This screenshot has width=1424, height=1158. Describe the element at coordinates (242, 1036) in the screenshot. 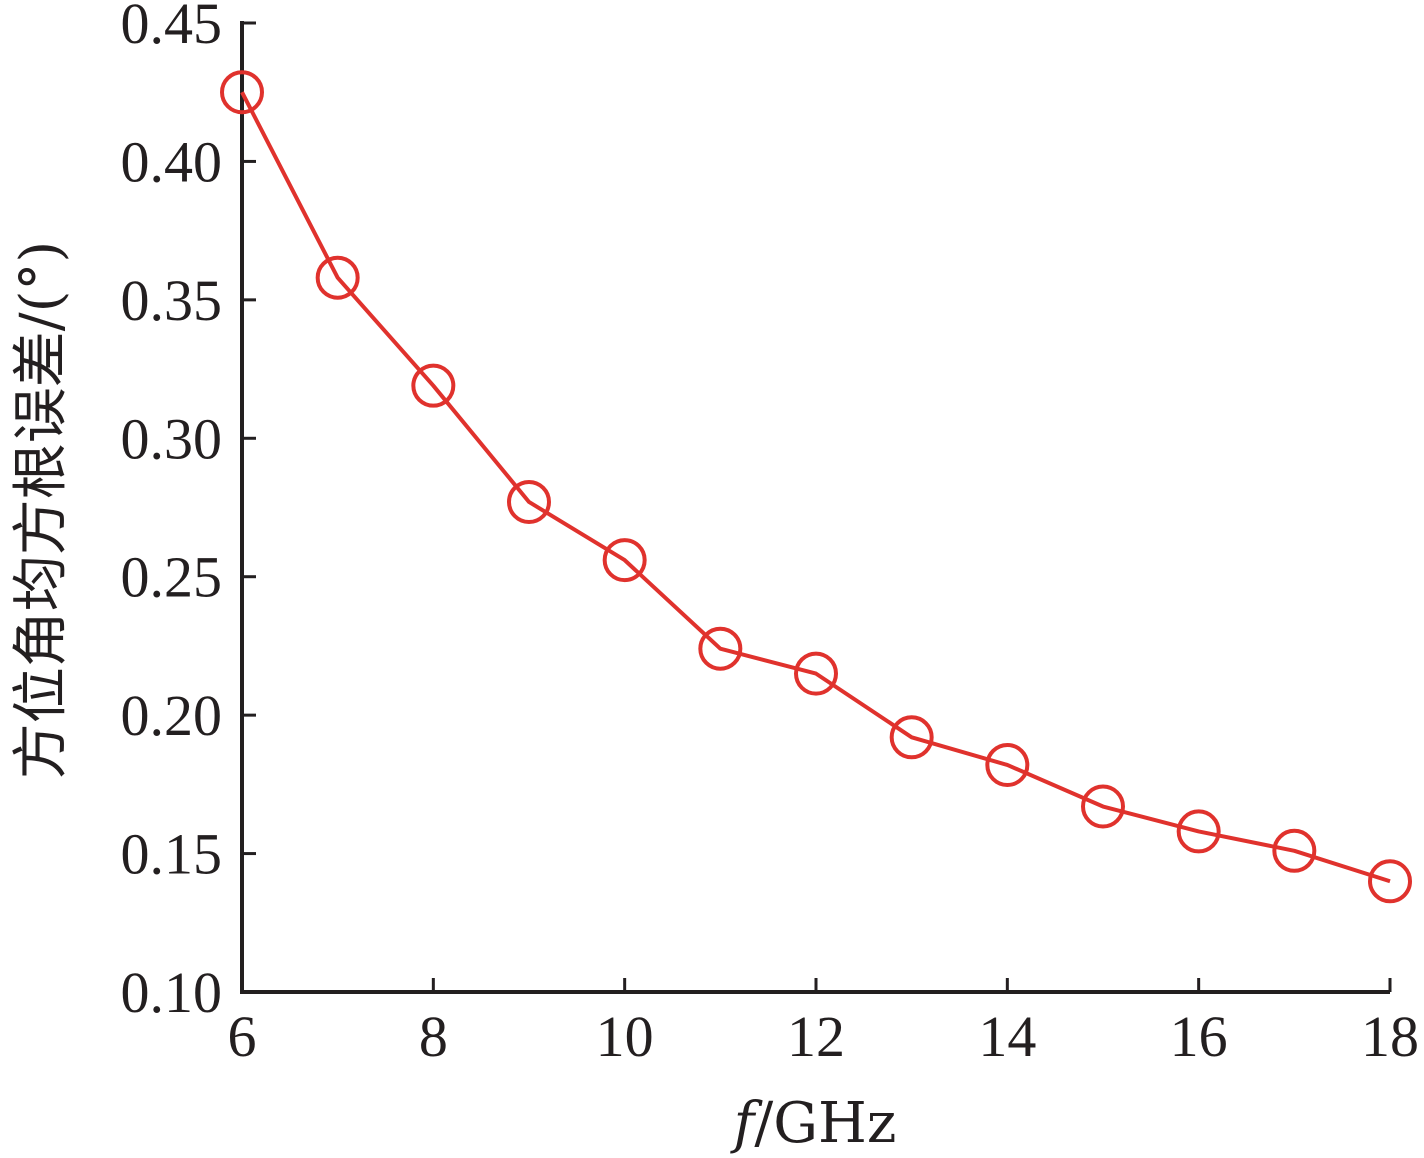

I see `x-tick-label: 6` at that location.